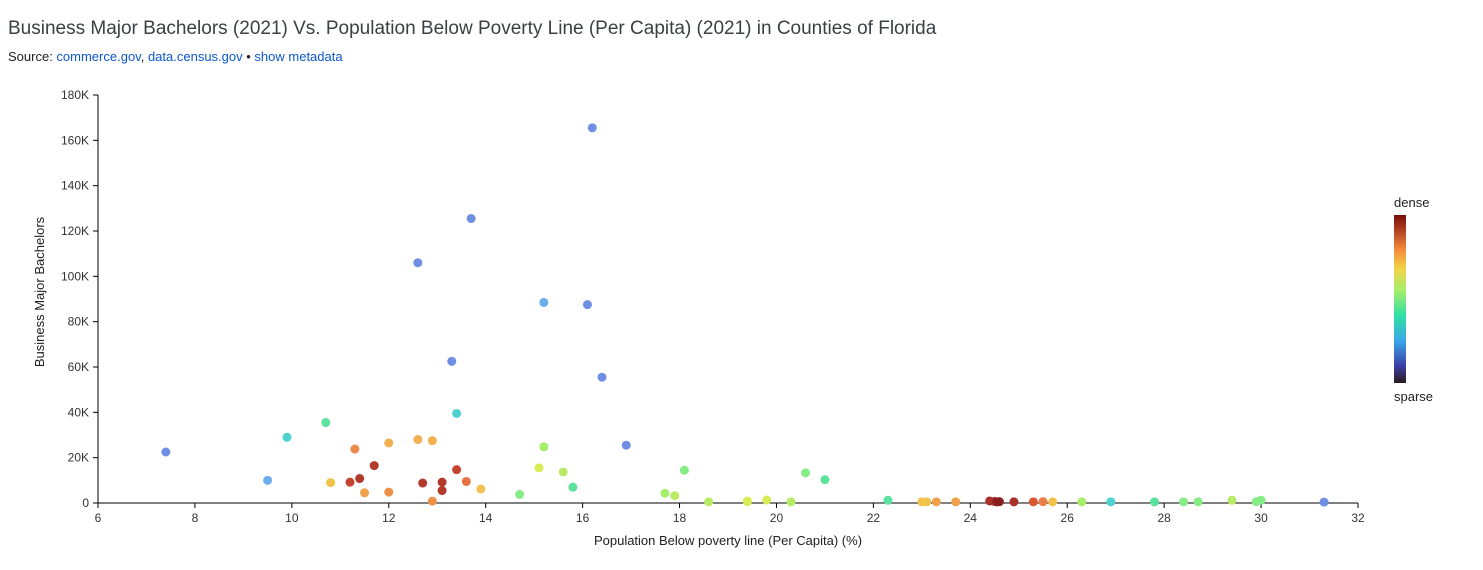  What do you see at coordinates (971, 518) in the screenshot?
I see `x-tick-label: 24` at bounding box center [971, 518].